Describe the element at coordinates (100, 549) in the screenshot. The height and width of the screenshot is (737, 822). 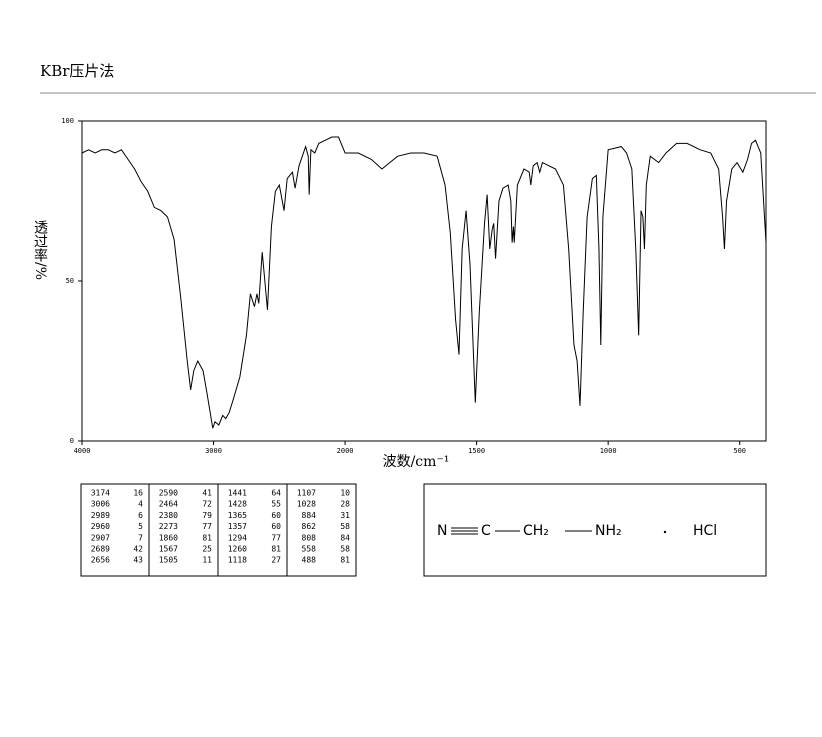
I see `table-cell: 2689` at that location.